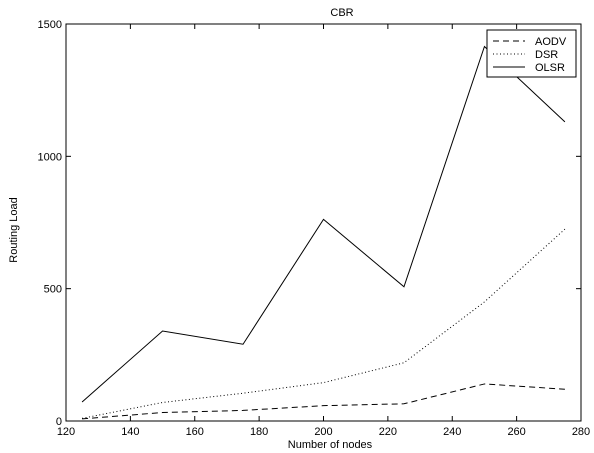 The width and height of the screenshot is (594, 453). Describe the element at coordinates (59, 422) in the screenshot. I see `y-tick-label: 0` at that location.